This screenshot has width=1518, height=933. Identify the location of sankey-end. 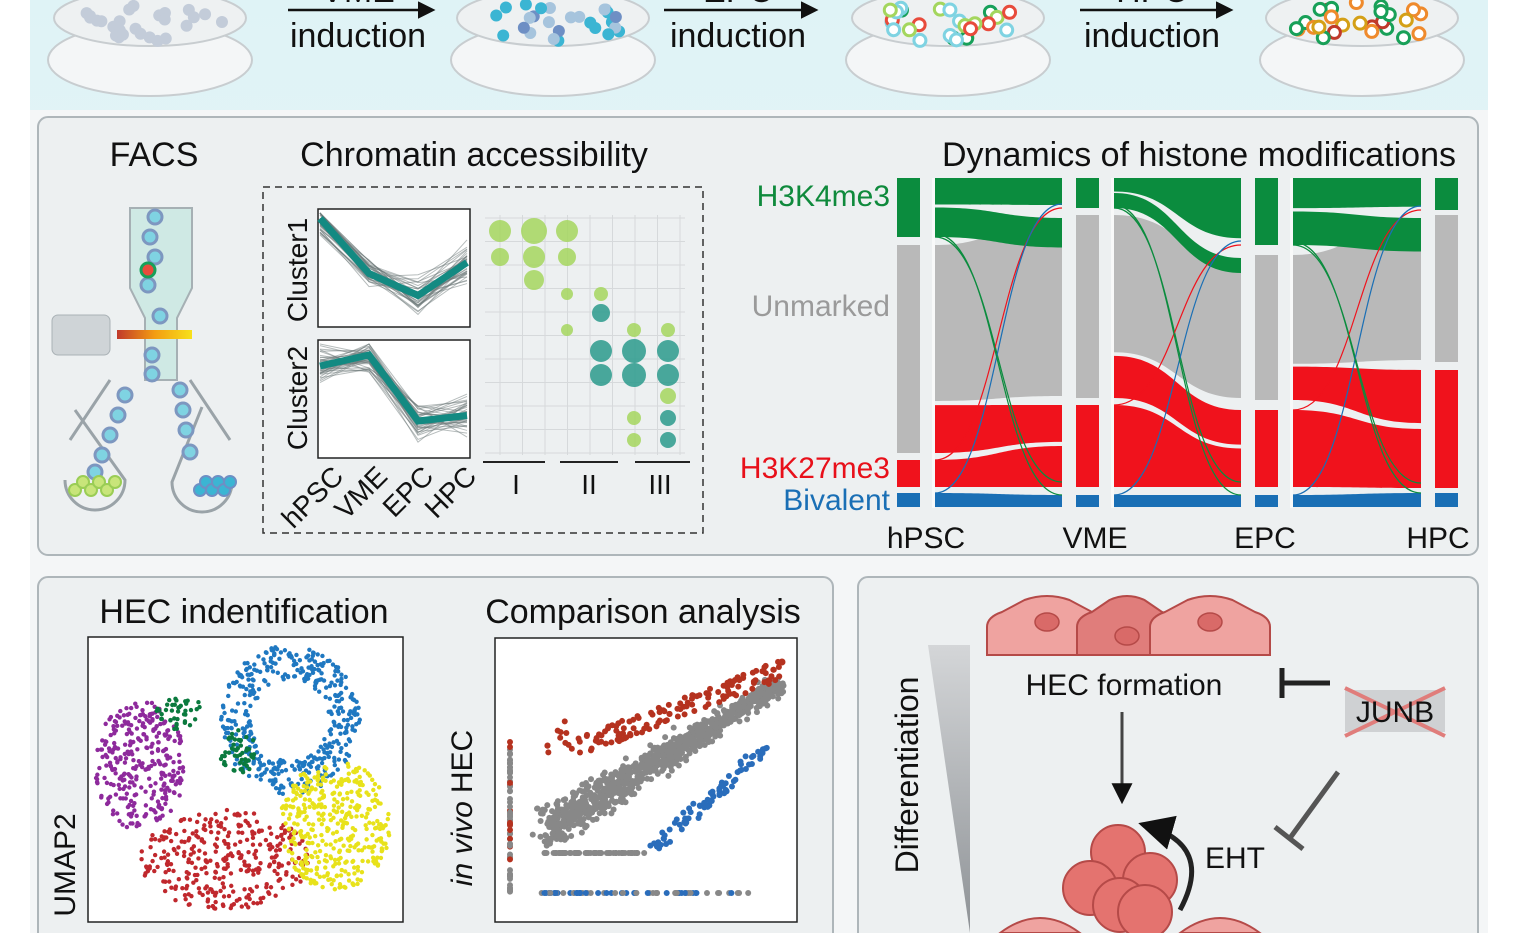
(1112, 343).